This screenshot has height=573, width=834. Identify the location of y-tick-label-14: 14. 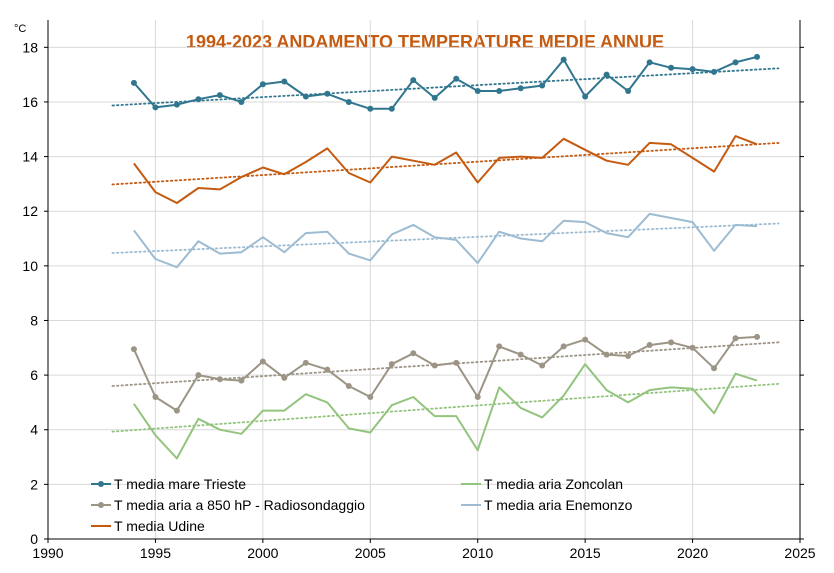
(30, 157).